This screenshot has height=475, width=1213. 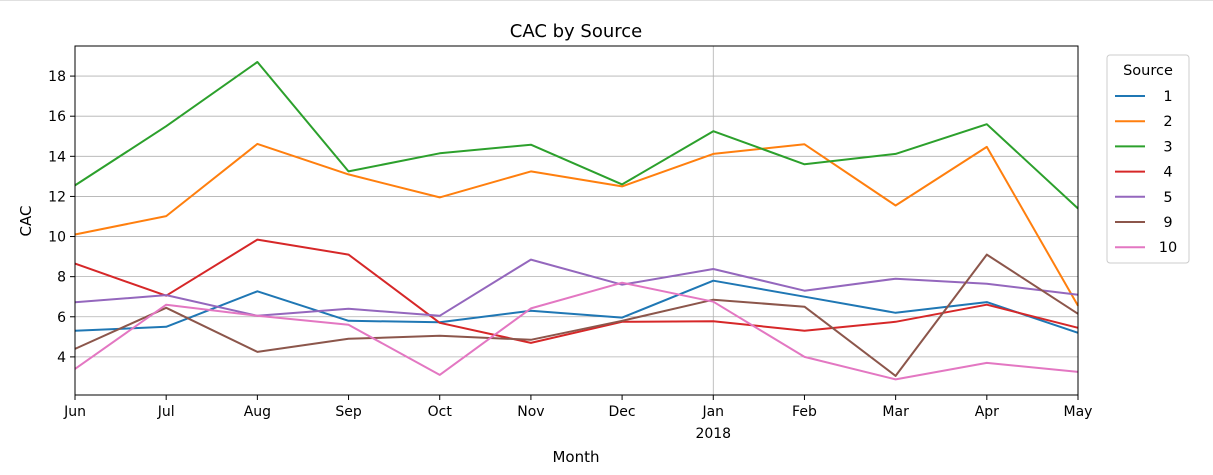 What do you see at coordinates (61, 358) in the screenshot?
I see `y-tick-label: 4` at bounding box center [61, 358].